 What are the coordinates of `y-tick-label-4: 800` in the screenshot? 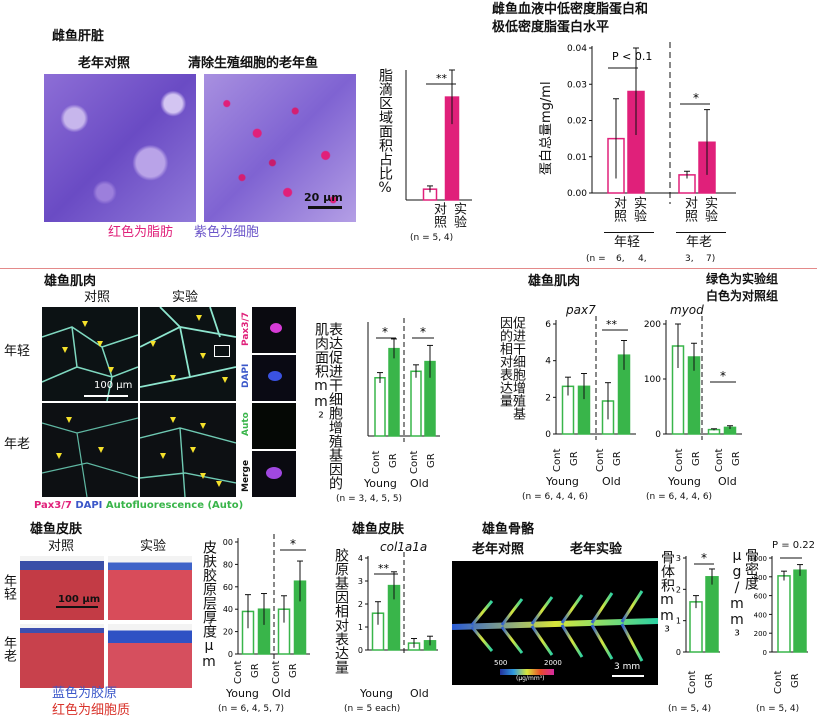 It's located at (760, 578).